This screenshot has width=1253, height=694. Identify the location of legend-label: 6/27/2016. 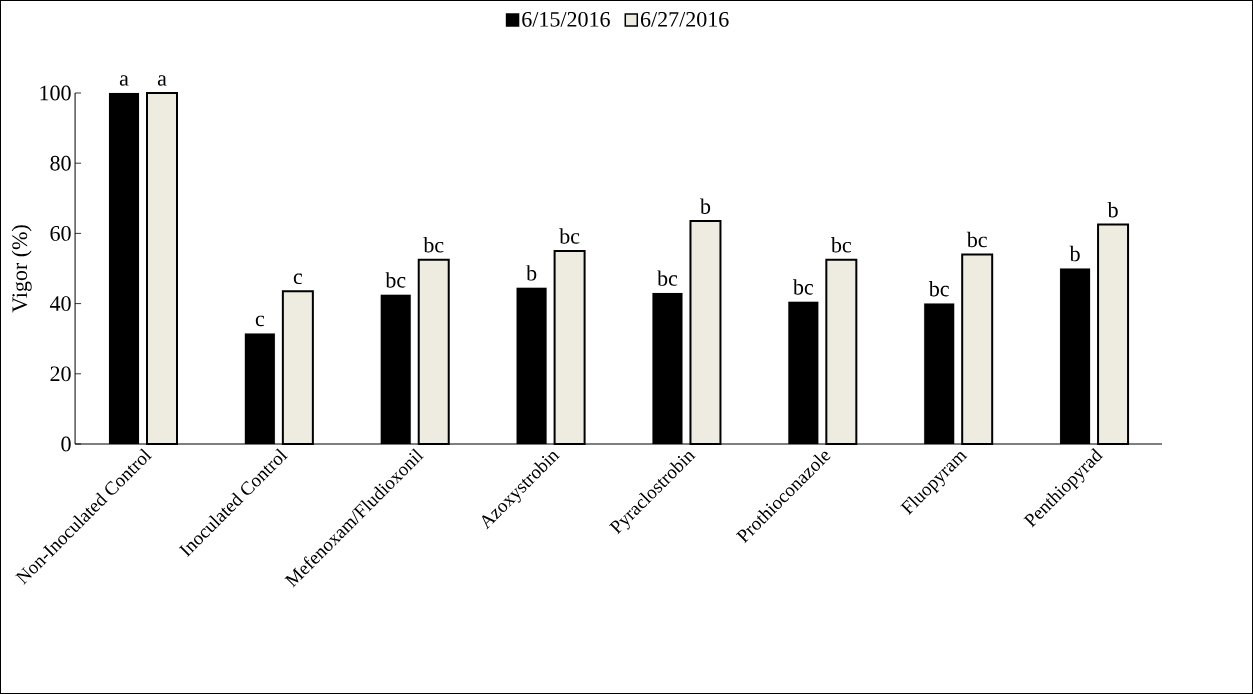
(684, 19).